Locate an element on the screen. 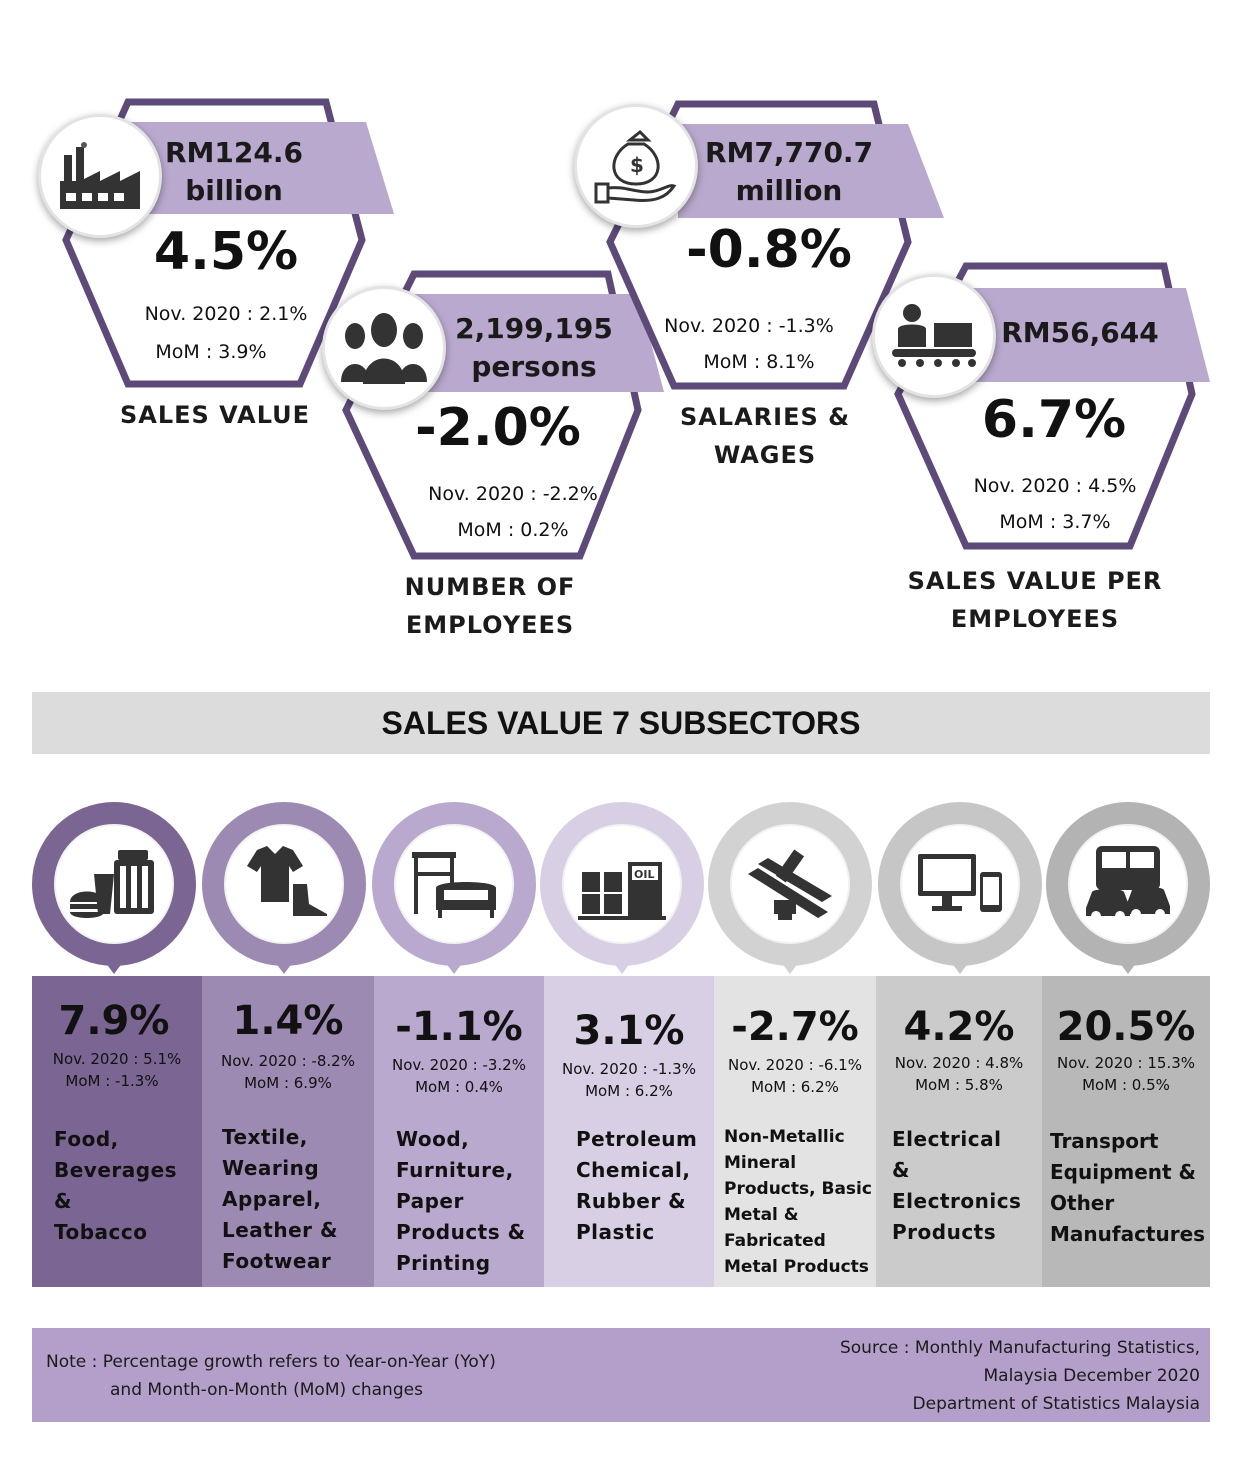 Image resolution: width=1240 pixels, height=1478 pixels. subsector-nov-2020: Nov. 2020 : -1.3% is located at coordinates (629, 1069).